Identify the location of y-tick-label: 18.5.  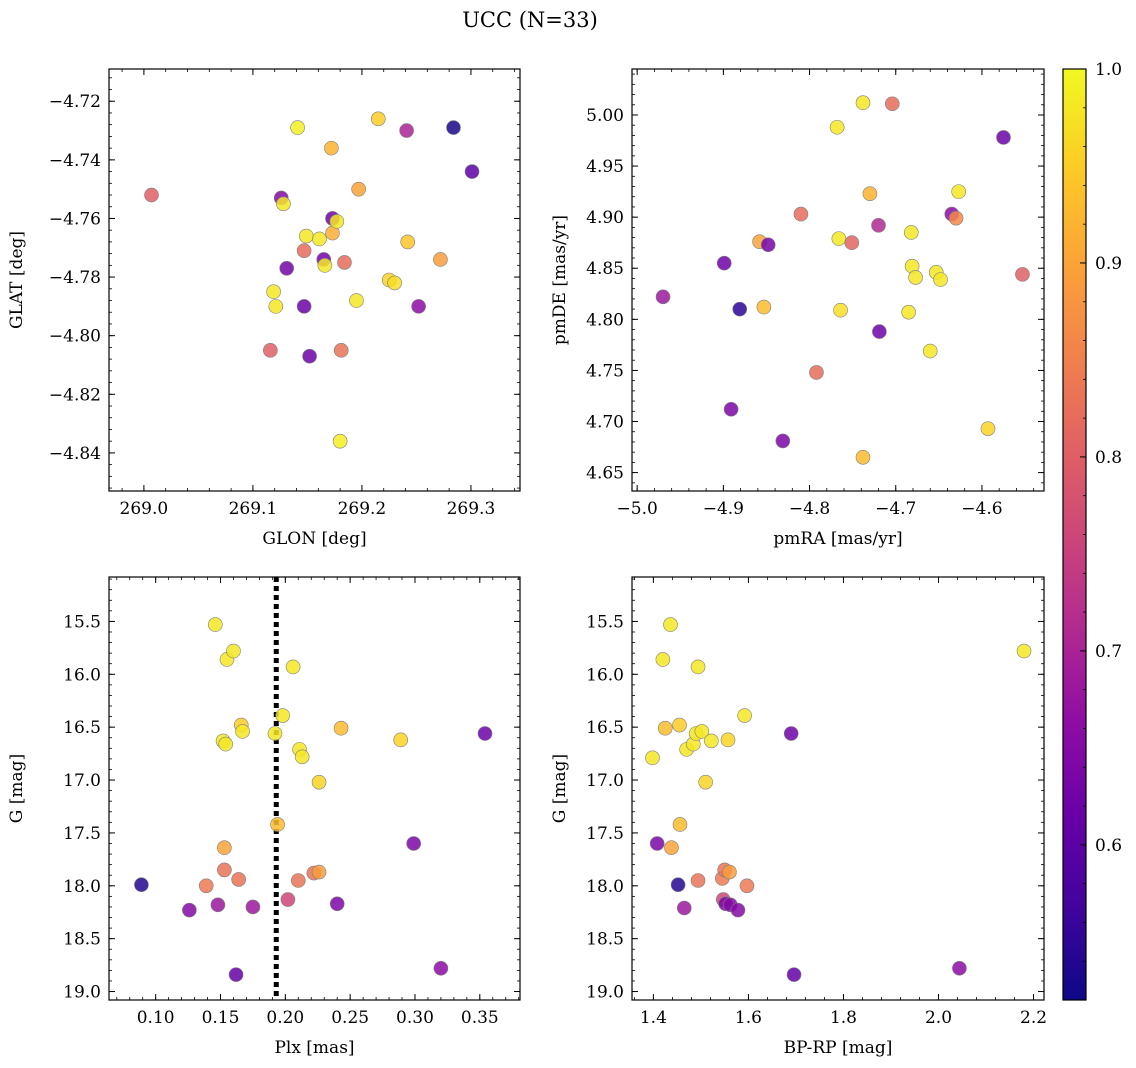
(605, 940).